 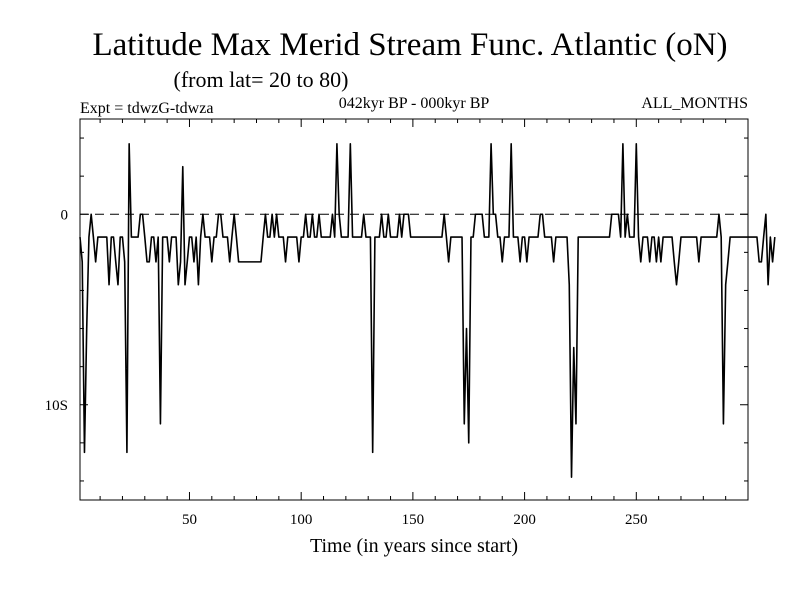 I want to click on period-label: 042kyr BP - 000kyr BP, so click(x=414, y=103).